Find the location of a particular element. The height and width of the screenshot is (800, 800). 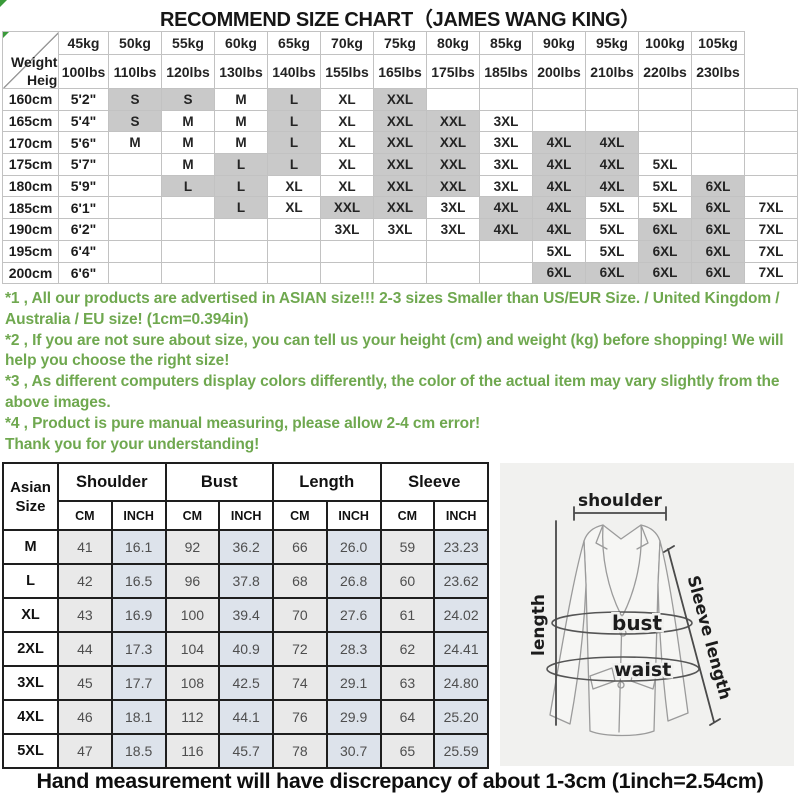

size-cell: 5XL is located at coordinates (559, 251).